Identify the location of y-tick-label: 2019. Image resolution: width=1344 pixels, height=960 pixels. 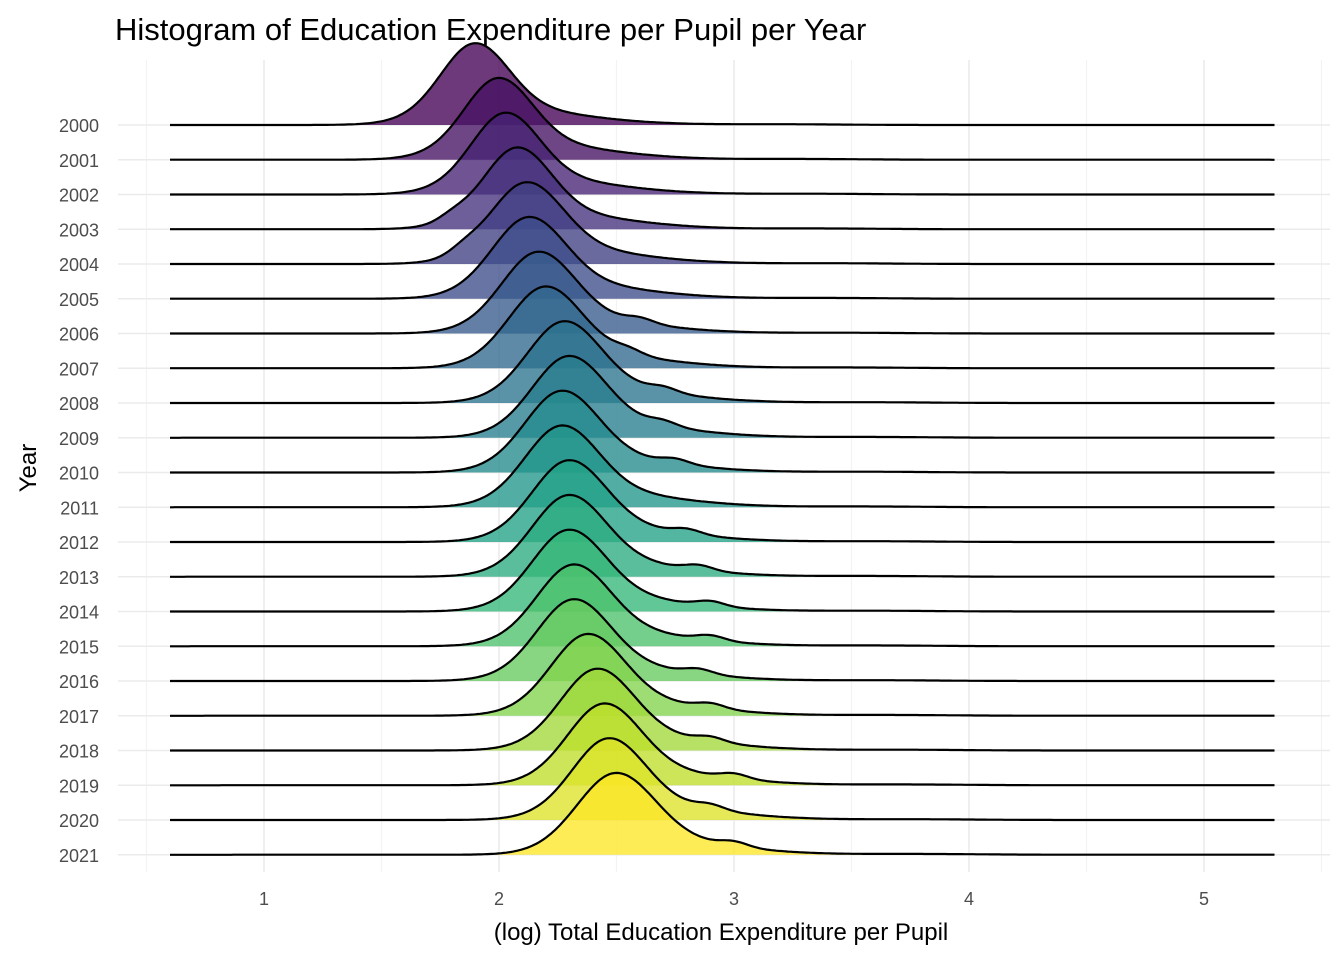
(79, 786).